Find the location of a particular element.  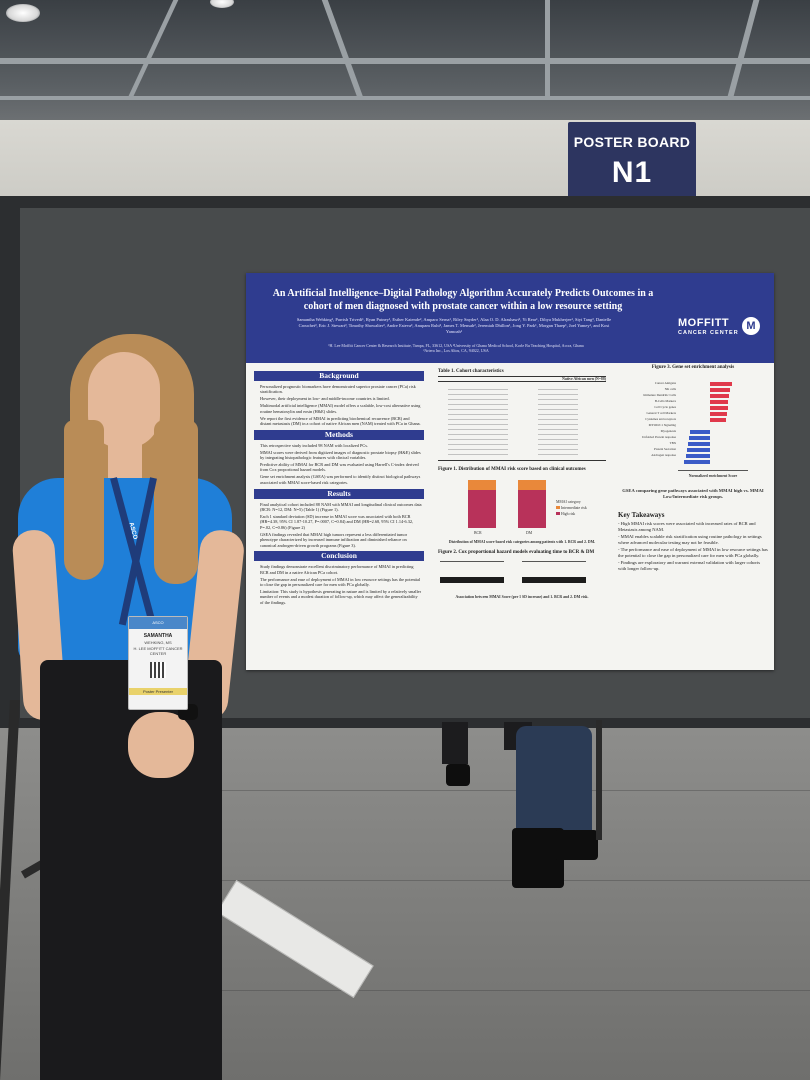

background-heading: Background is located at coordinates (339, 376).